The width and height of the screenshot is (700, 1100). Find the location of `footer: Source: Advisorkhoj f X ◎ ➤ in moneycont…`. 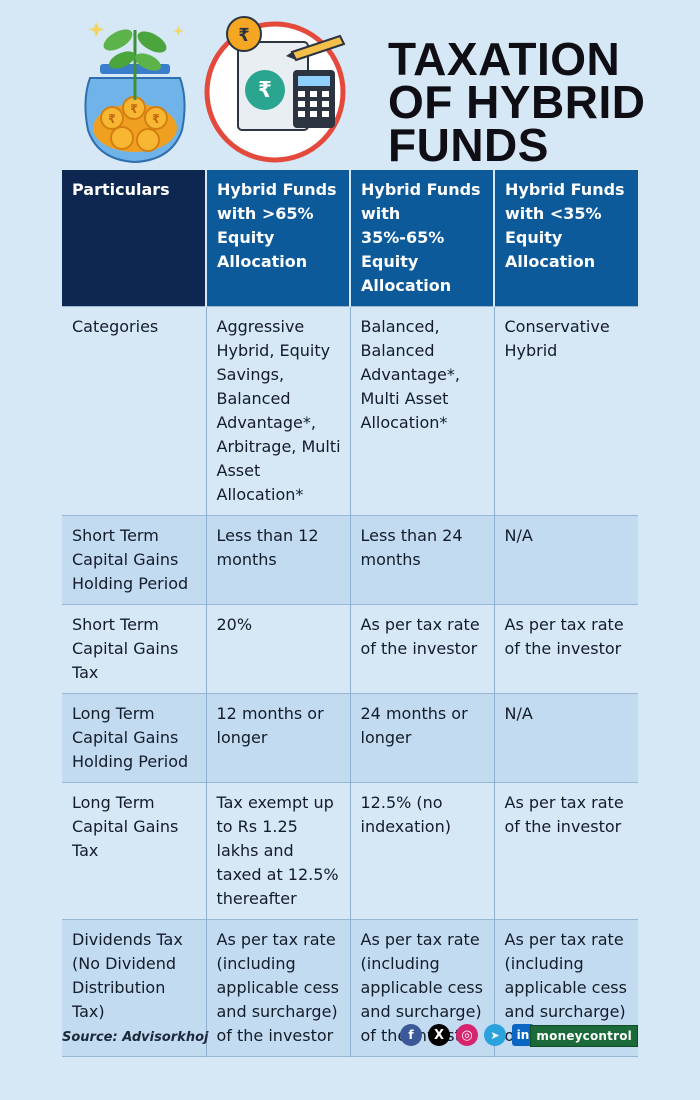

footer: Source: Advisorkhoj f X ◎ ➤ in moneycont… is located at coordinates (350, 1038).